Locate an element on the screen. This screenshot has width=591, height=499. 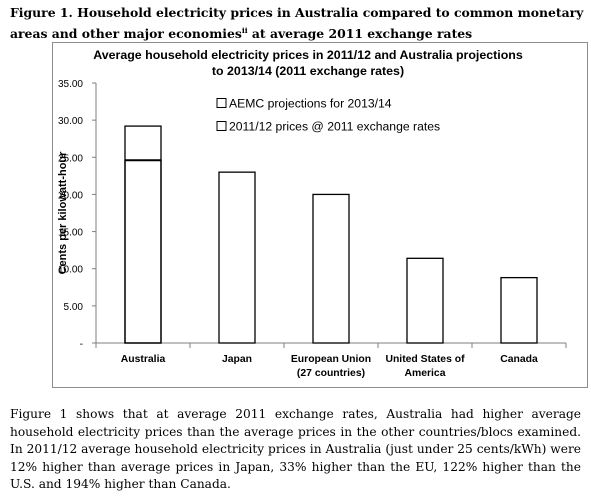
y-axis-title: Cents per kilowatt-hour is located at coordinates (63, 213).